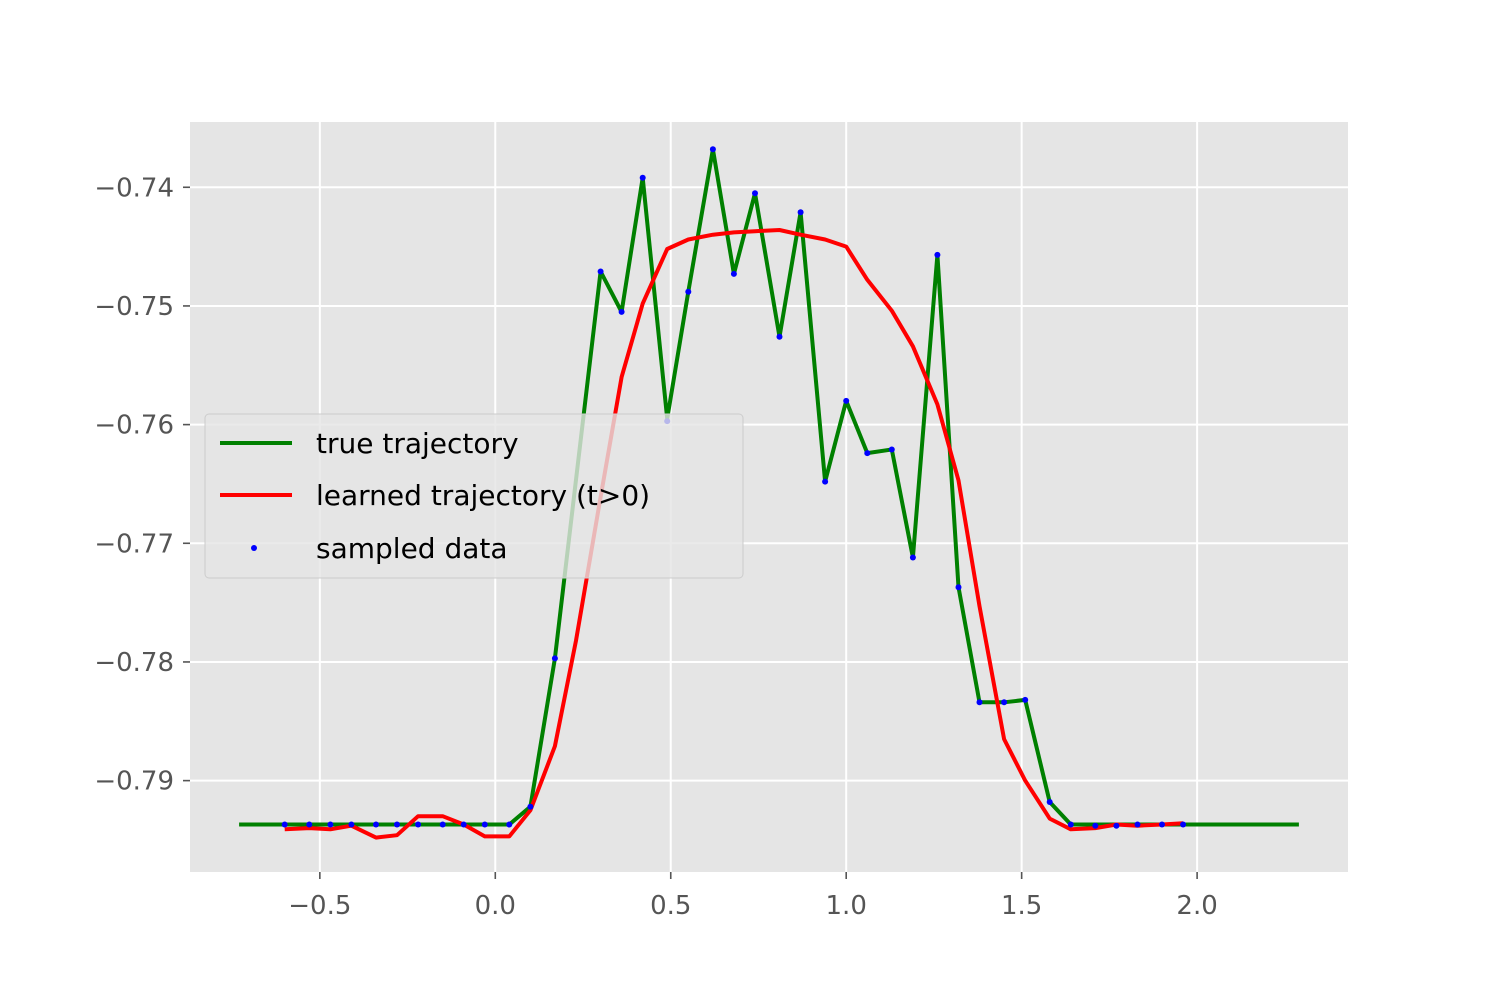  What do you see at coordinates (753, 896) in the screenshot?
I see `x-axis-ticks: −0.5 0.0 0.5 1.0 1.5 2.0` at bounding box center [753, 896].